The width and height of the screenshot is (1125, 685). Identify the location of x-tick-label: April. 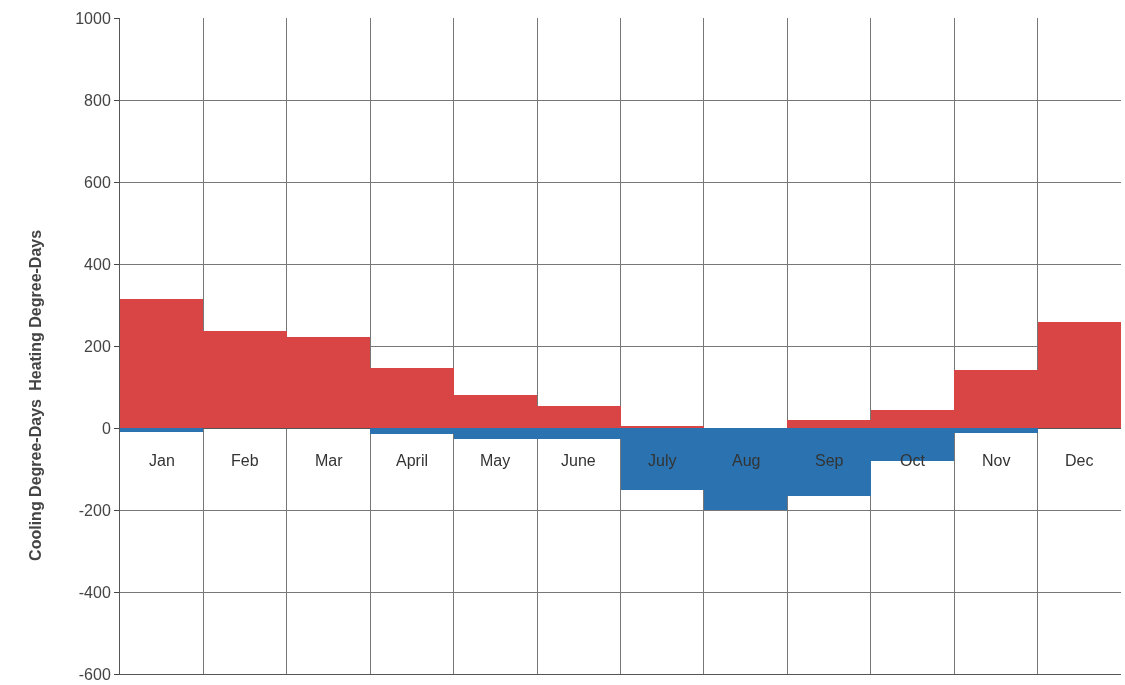
(412, 460).